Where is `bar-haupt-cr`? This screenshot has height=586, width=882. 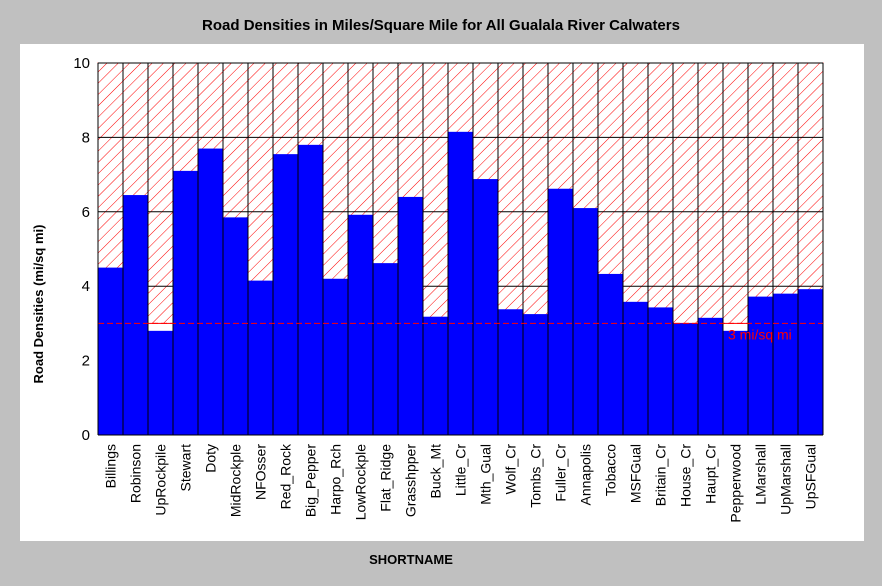 bar-haupt-cr is located at coordinates (710, 376).